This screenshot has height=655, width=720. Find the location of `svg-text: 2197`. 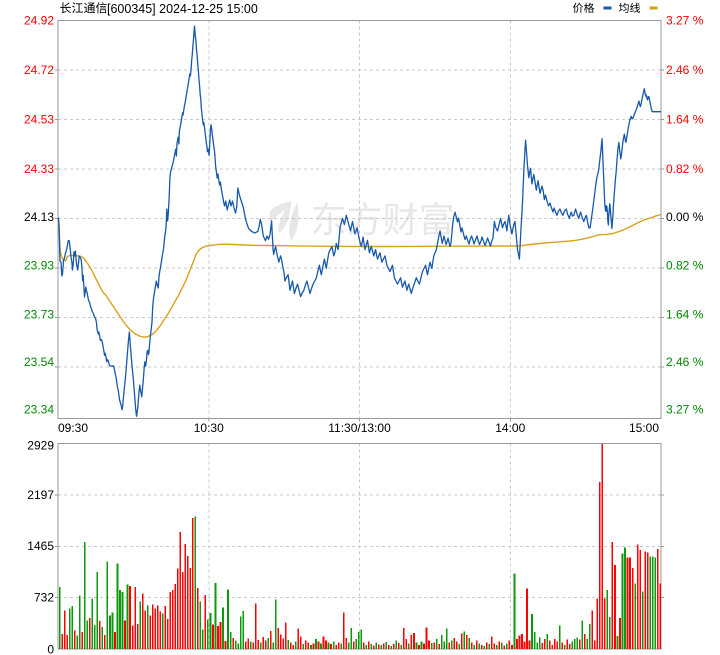

svg-text: 2197 is located at coordinates (40, 495).